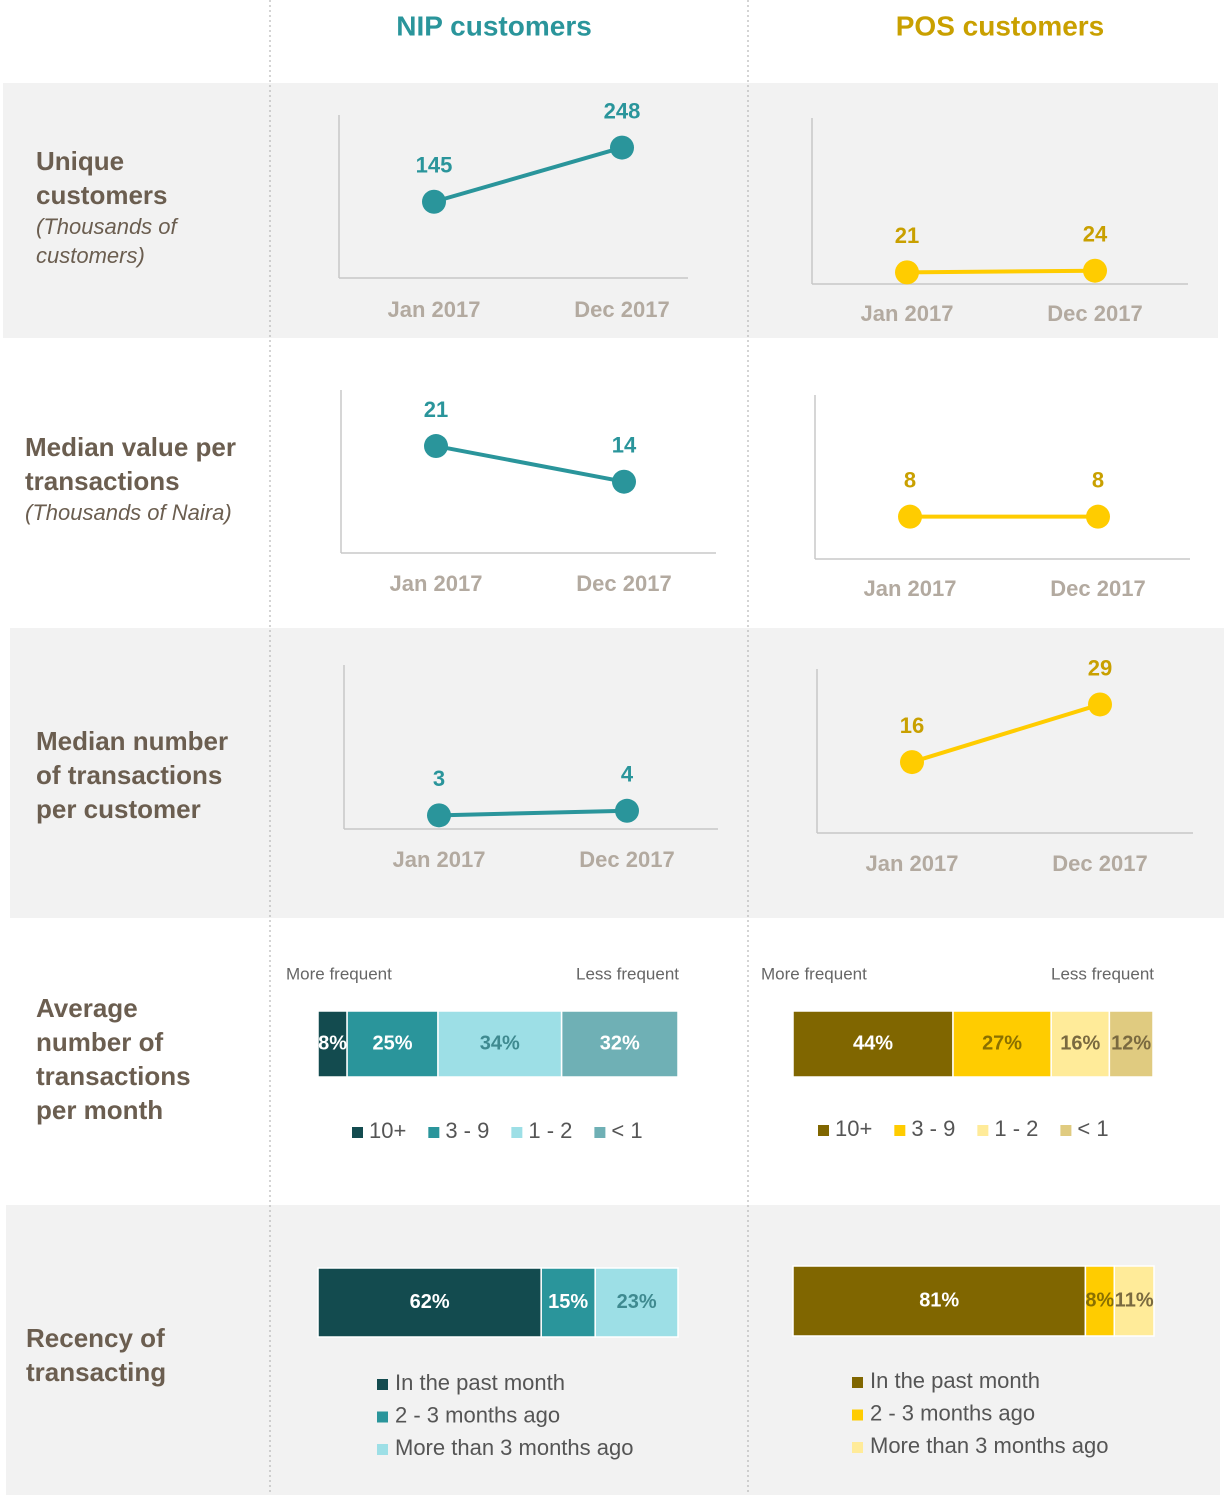 This screenshot has height=1495, width=1224. I want to click on row-note: (Thousands of customers), so click(106, 241).